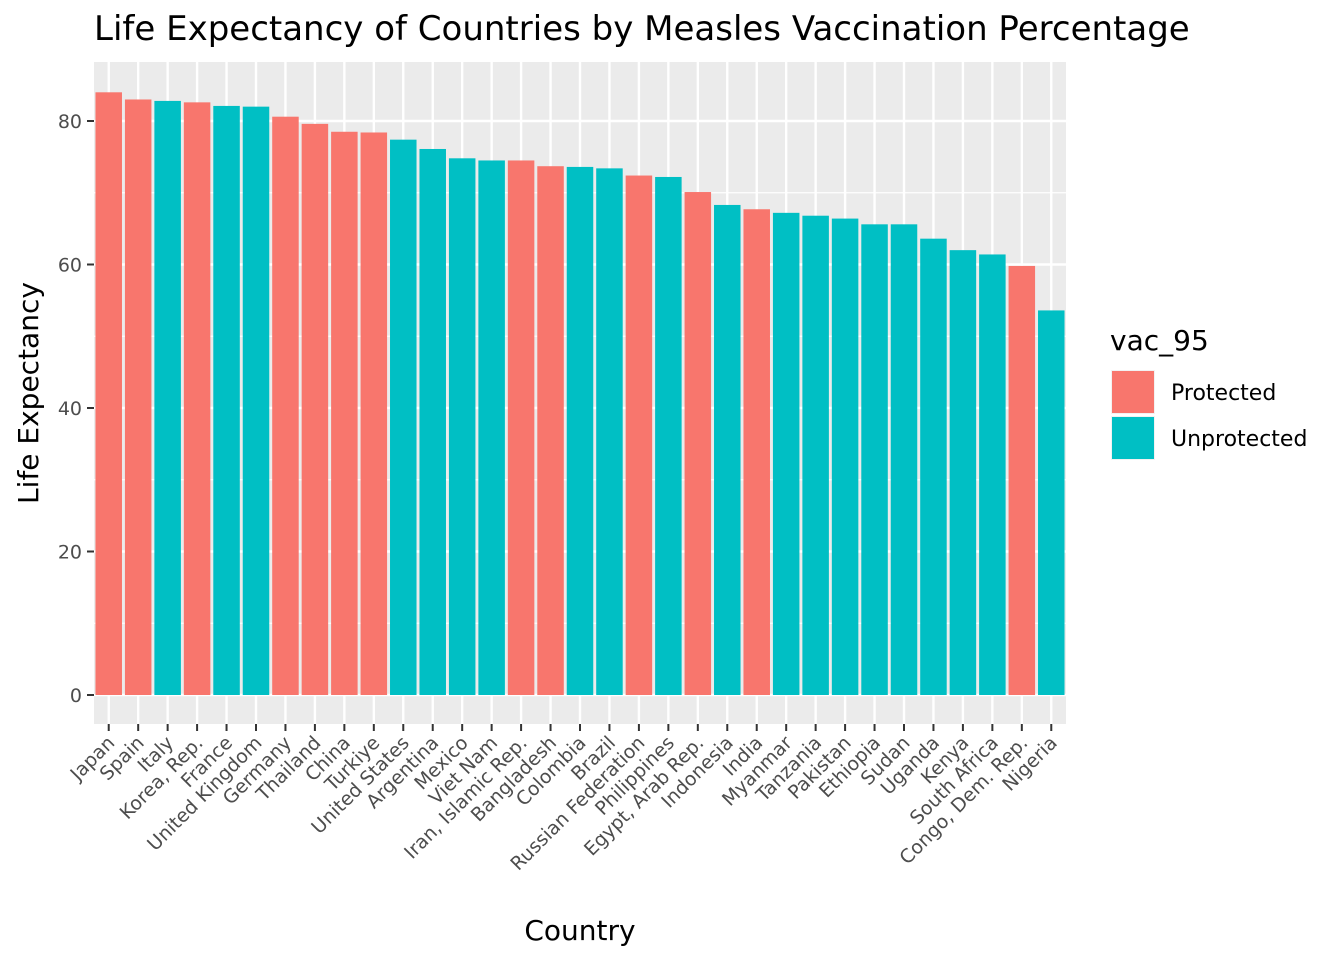  Describe the element at coordinates (1239, 439) in the screenshot. I see `legend-label: Unprotected` at that location.